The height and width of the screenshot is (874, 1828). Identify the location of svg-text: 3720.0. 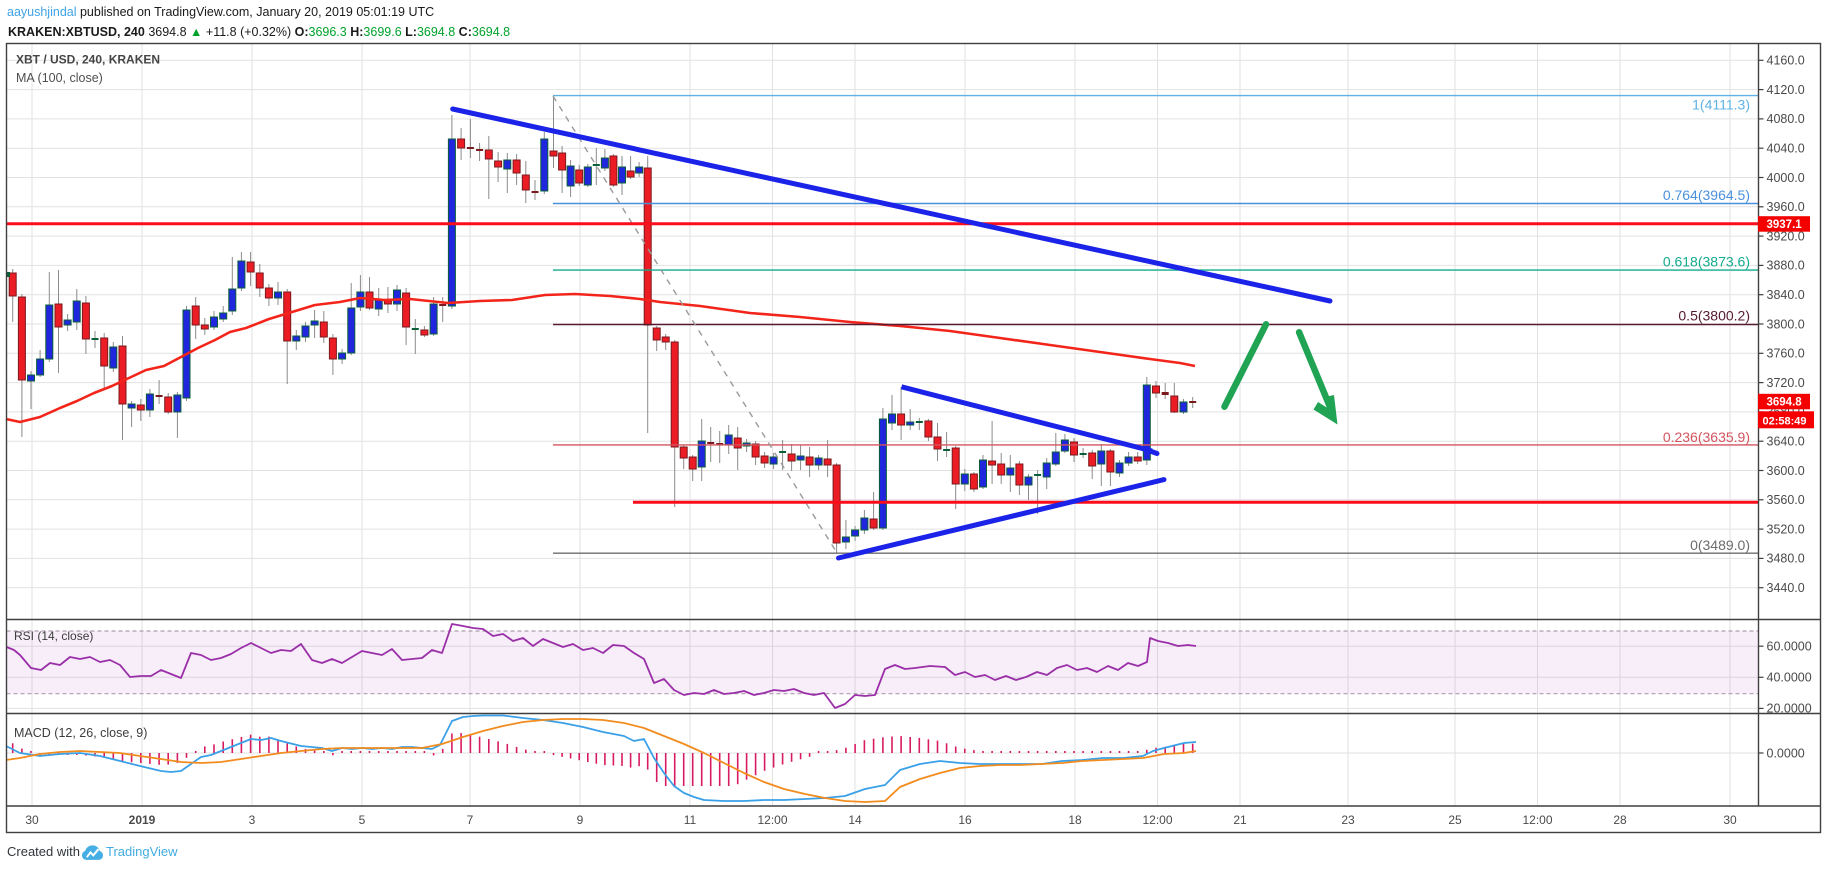
(1786, 383).